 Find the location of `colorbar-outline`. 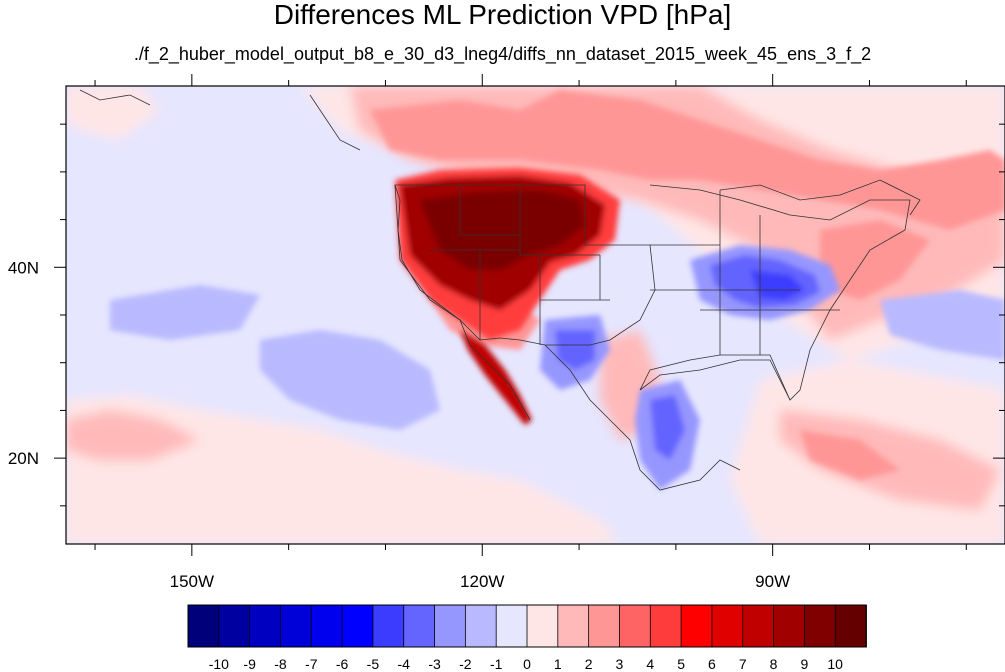

colorbar-outline is located at coordinates (527, 626).